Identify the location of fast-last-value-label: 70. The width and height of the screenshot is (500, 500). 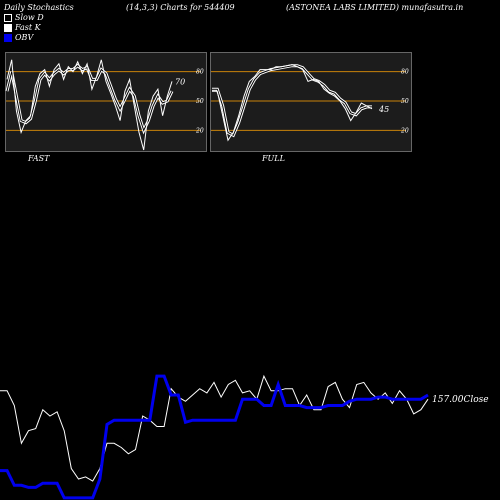
(180, 81).